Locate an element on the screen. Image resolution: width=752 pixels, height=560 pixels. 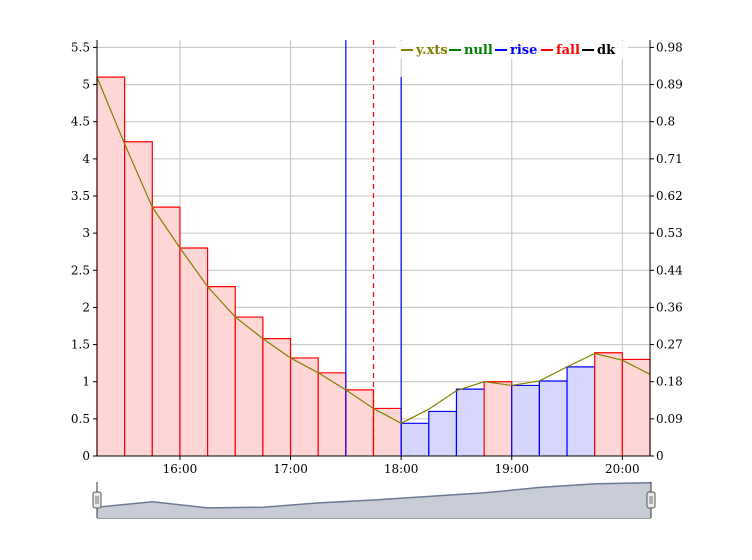
y-right-tick-label: 0.89 is located at coordinates (669, 85).